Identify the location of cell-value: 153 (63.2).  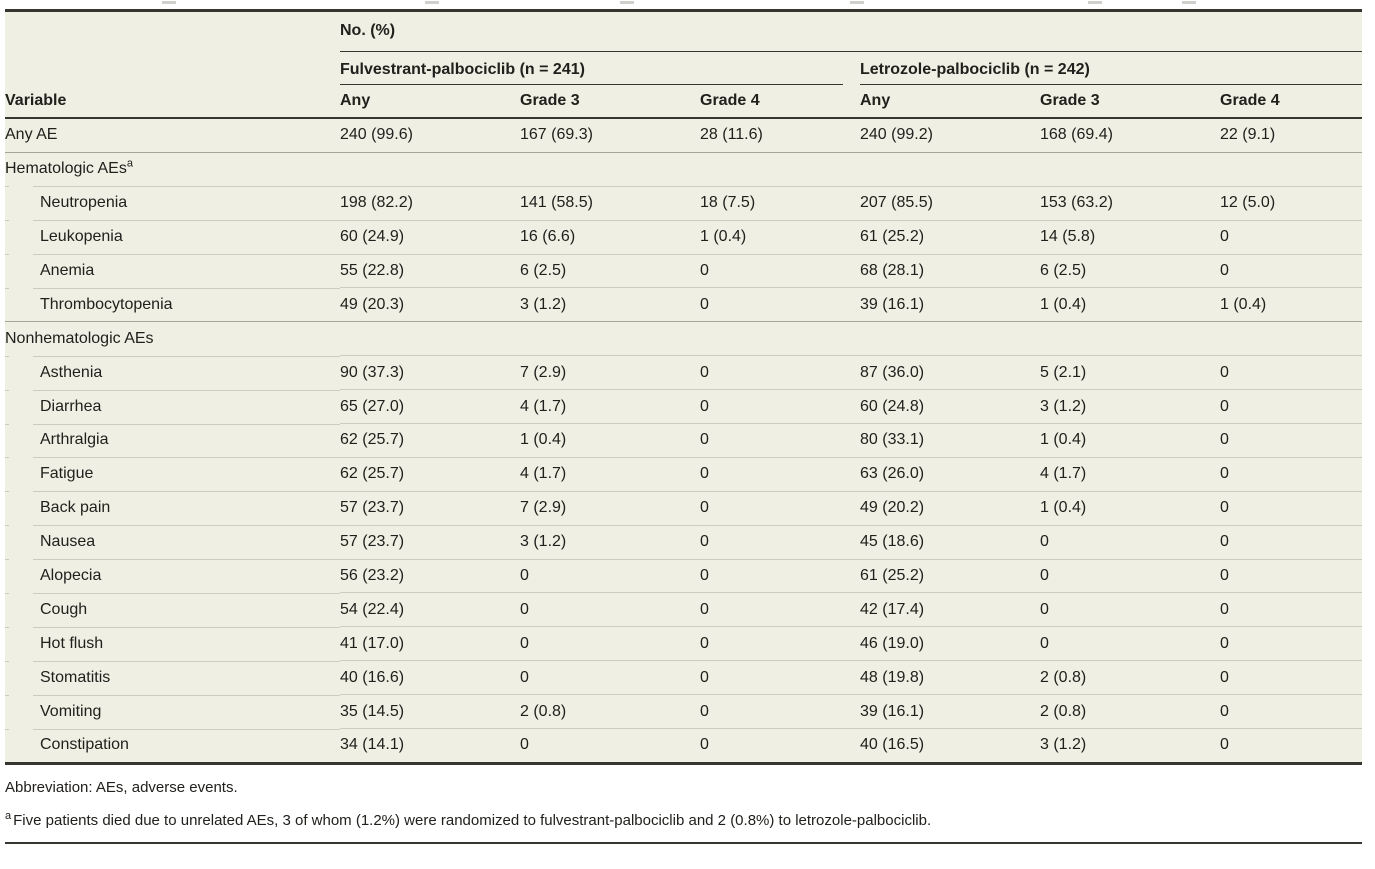
(1130, 203).